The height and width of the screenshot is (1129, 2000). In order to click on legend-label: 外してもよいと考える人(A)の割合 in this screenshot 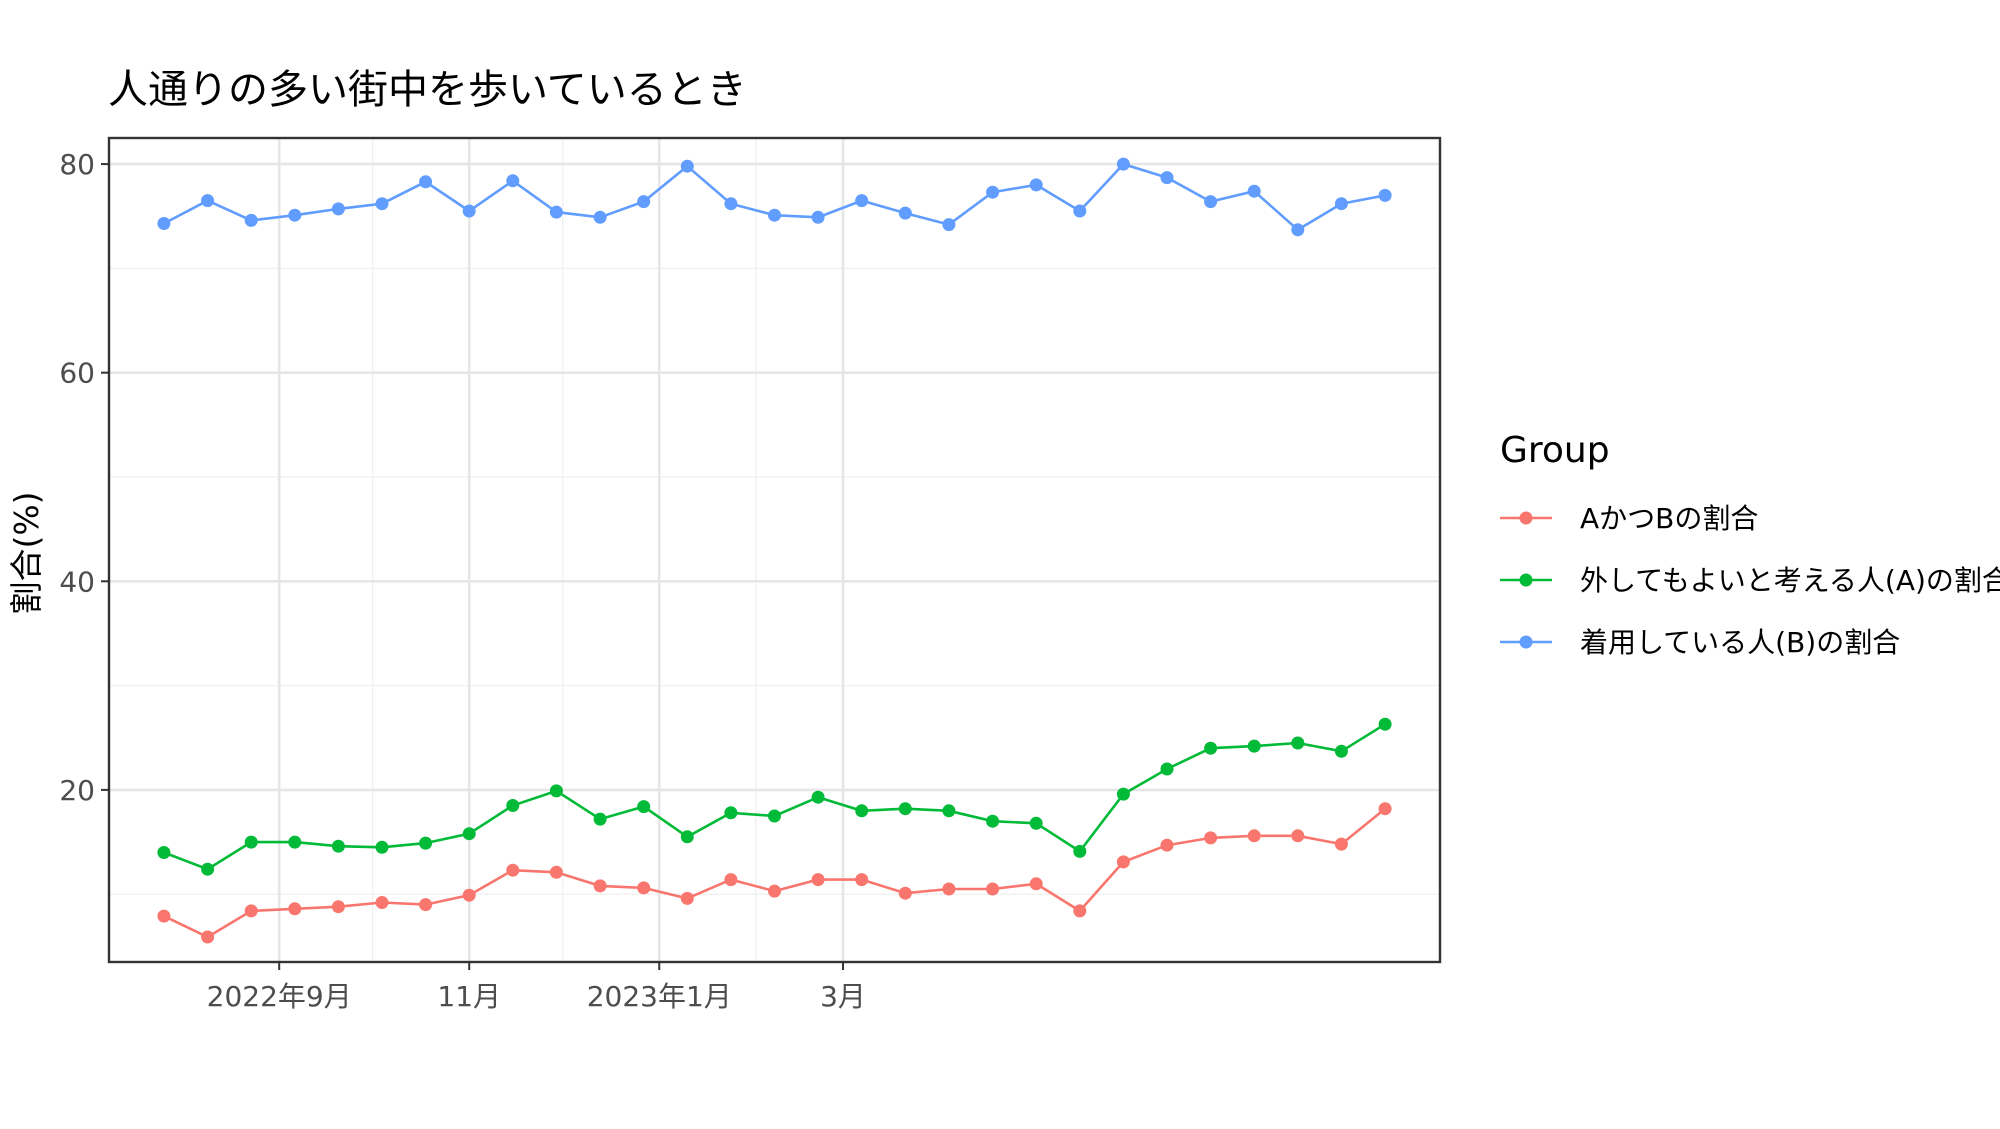, I will do `click(1790, 580)`.